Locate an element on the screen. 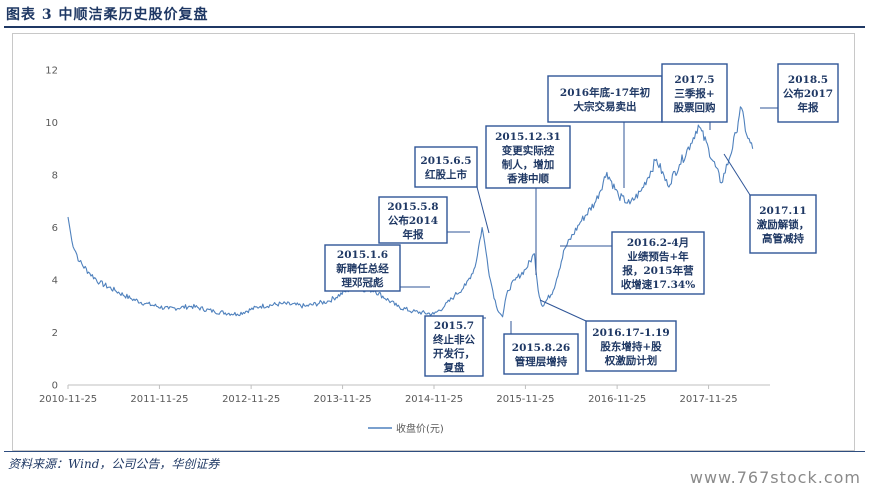  annotation-text: 开发行， is located at coordinates (454, 353).